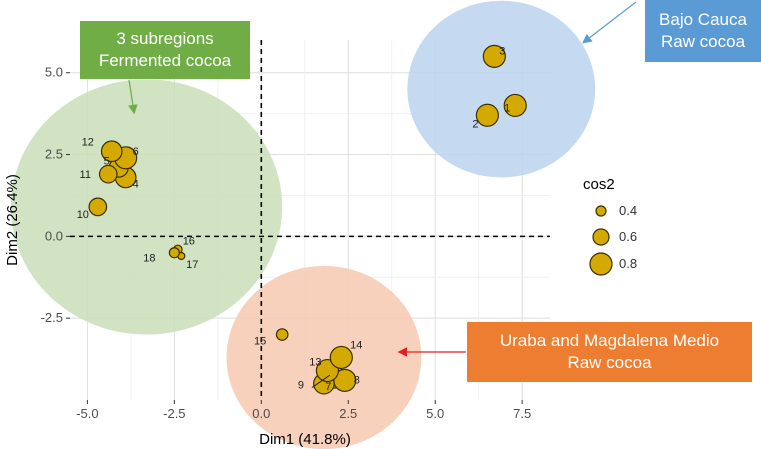 The image size is (761, 449). What do you see at coordinates (54, 235) in the screenshot?
I see `y-tick-label: 0.0` at bounding box center [54, 235].